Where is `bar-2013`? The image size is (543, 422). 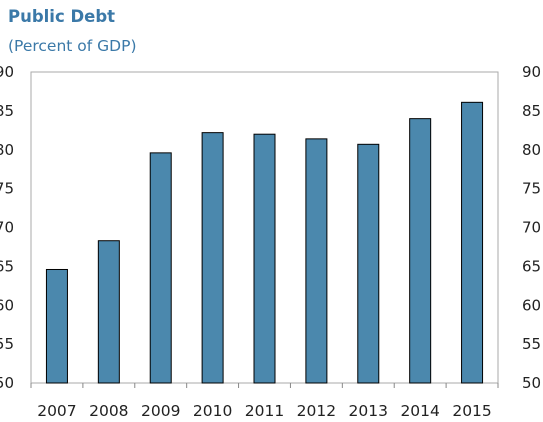
bar-2013 is located at coordinates (368, 263).